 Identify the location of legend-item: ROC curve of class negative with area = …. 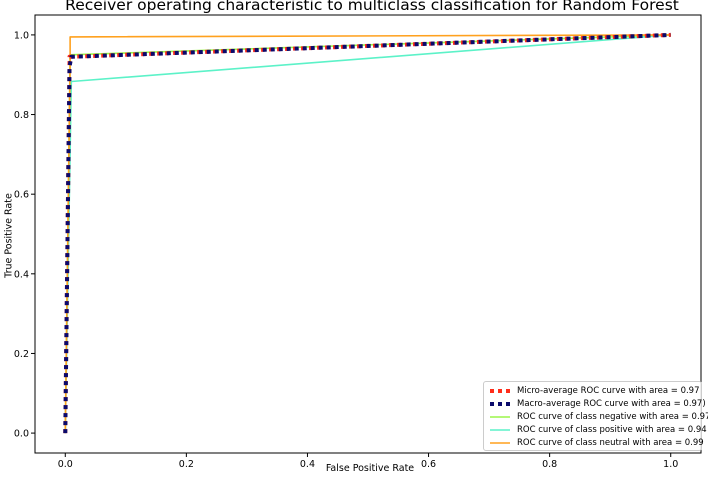
(598, 417).